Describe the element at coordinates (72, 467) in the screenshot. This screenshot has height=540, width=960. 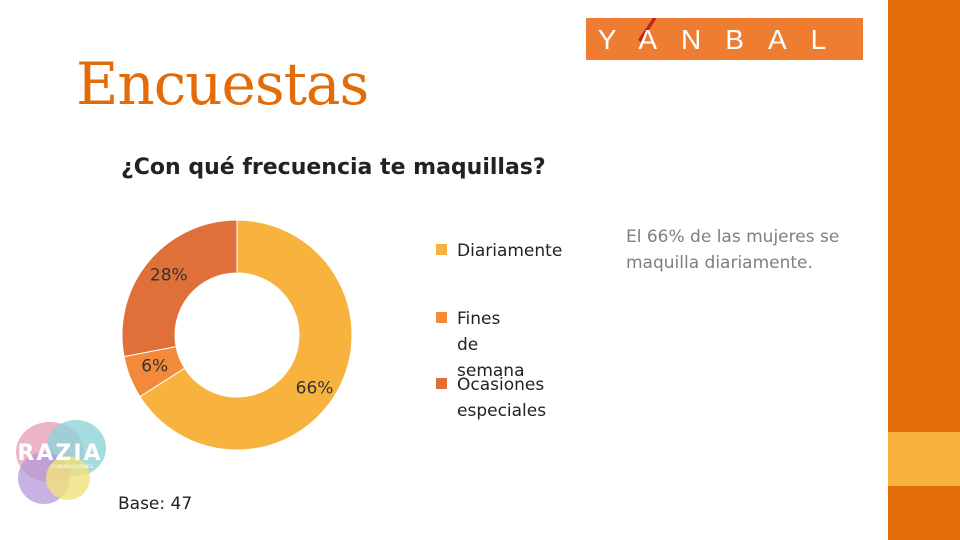
I see `razia-logo-subtext: COMUNICACIONES` at that location.